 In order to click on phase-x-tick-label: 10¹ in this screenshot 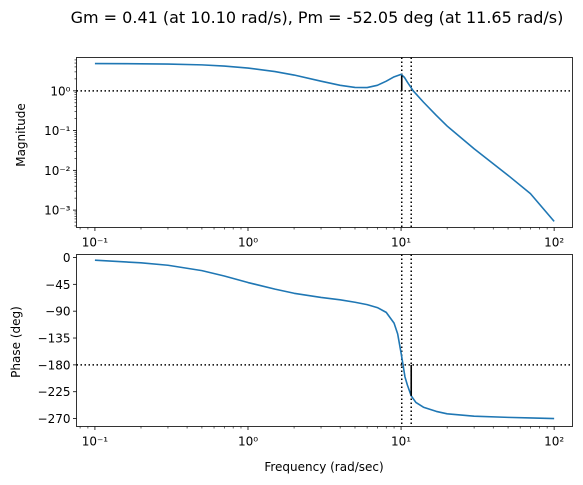, I will do `click(401, 442)`.